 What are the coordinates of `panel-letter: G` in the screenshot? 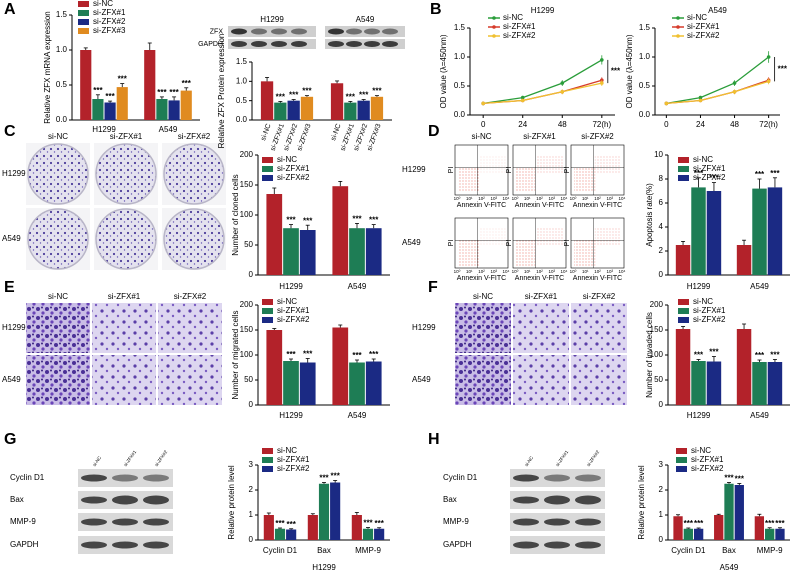 It's located at (10, 439).